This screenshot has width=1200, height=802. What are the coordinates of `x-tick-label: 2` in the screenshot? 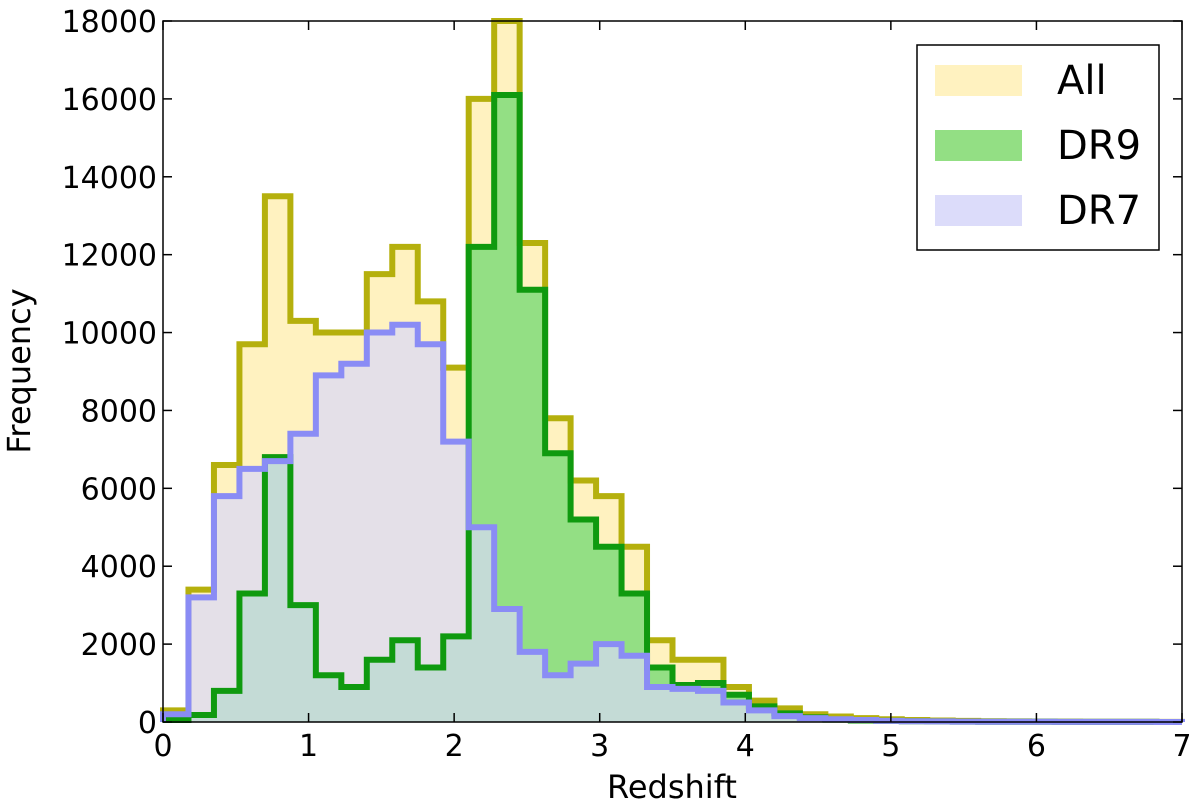 It's located at (454, 746).